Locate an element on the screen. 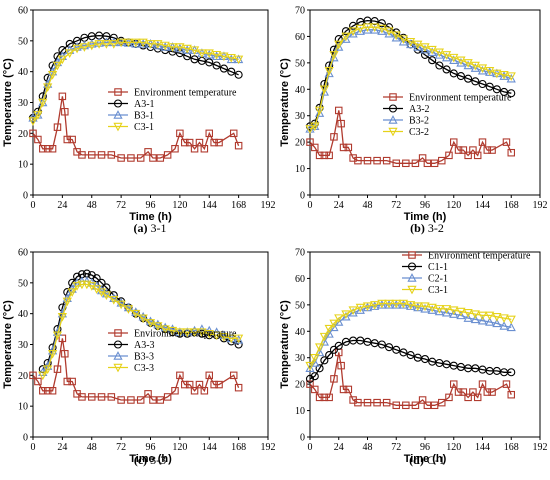  x-tick-label: 96 is located at coordinates (425, 447).